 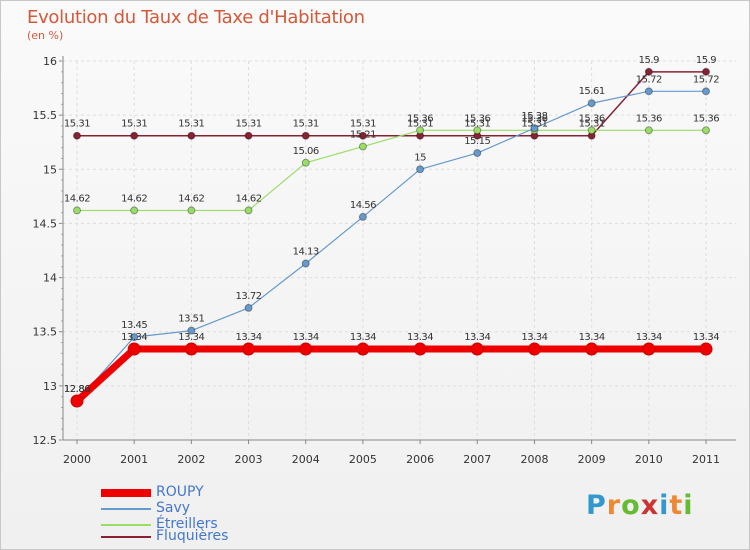 I want to click on data-label: 15.38, so click(x=534, y=116).